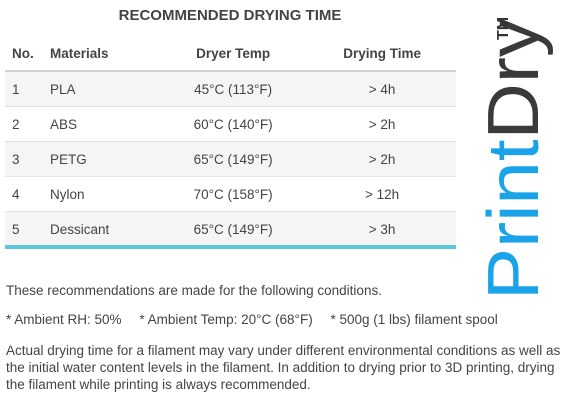  Describe the element at coordinates (382, 54) in the screenshot. I see `header-drying-time: Drying Time` at that location.